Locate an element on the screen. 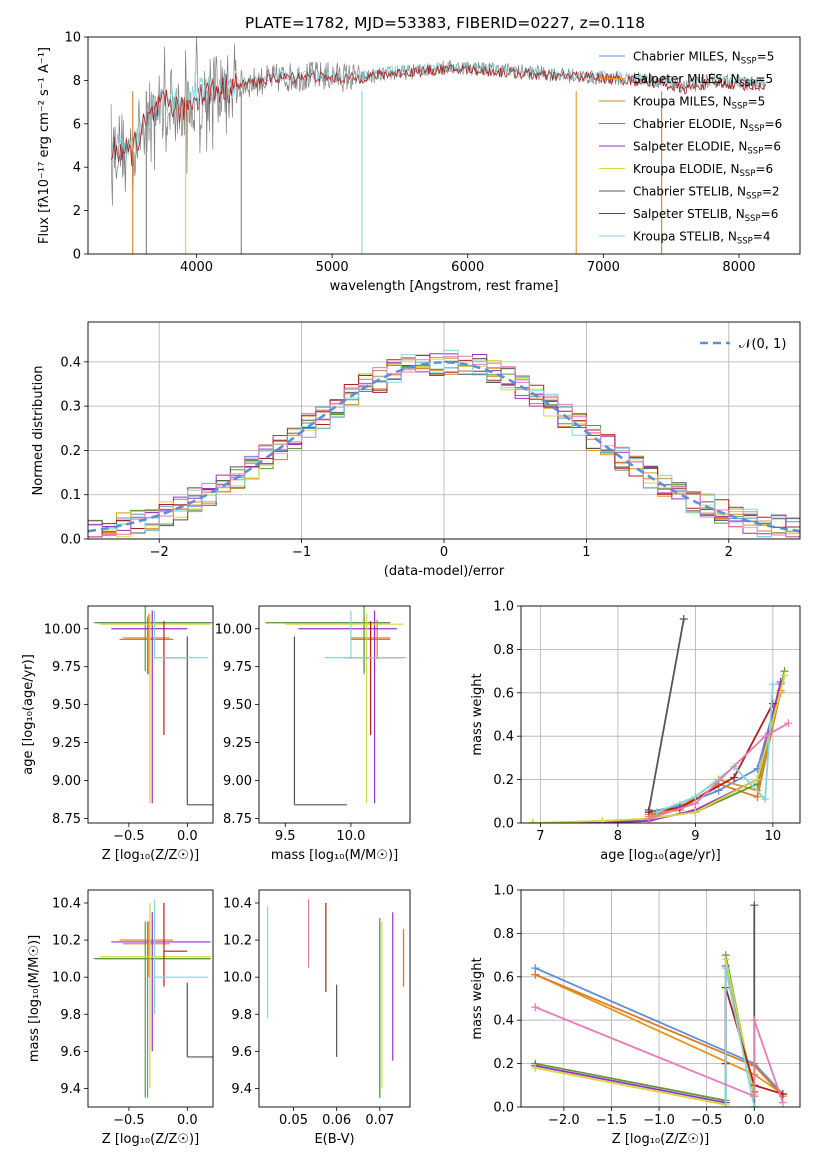 This screenshot has width=819, height=1170. x-axis-label: age [log₁₀(age/yr)] is located at coordinates (660, 855).